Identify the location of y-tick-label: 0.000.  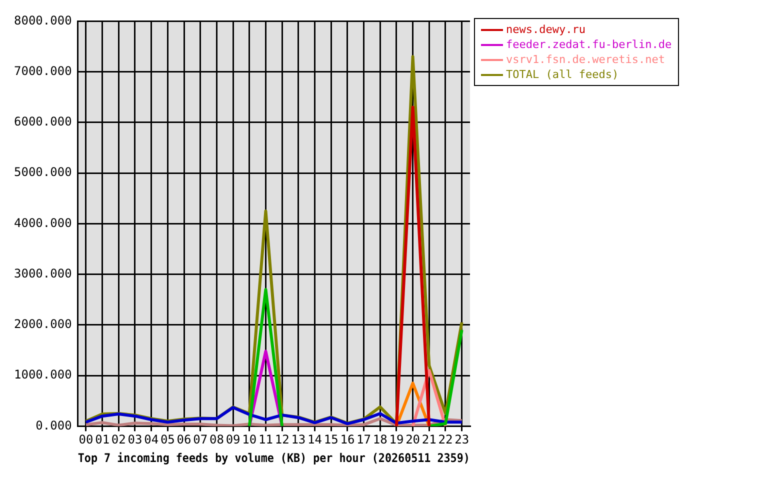
(54, 425).